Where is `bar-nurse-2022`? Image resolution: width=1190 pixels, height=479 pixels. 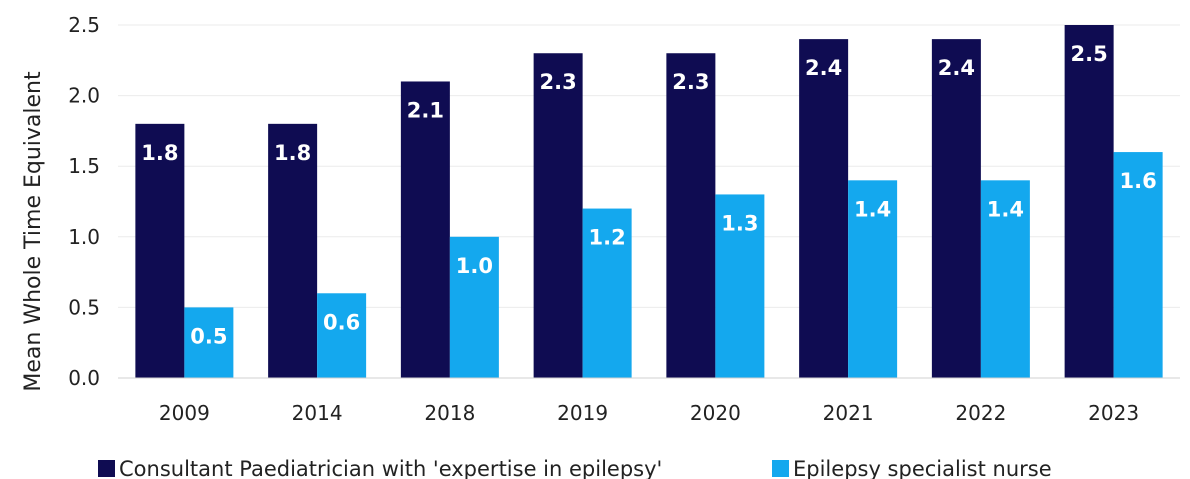 bar-nurse-2022 is located at coordinates (1005, 279).